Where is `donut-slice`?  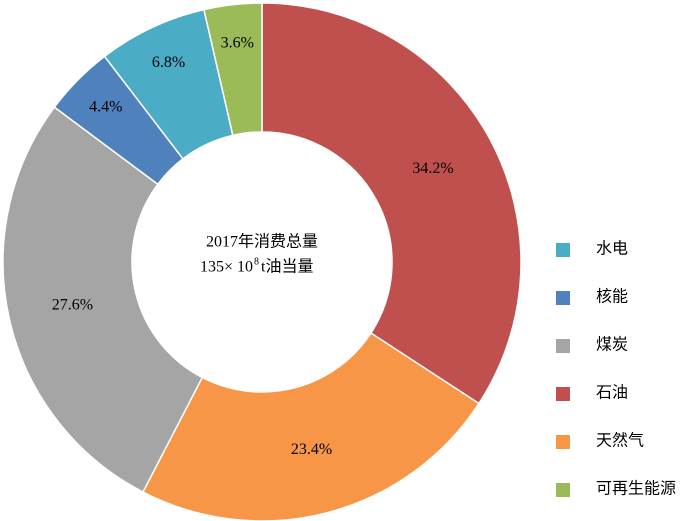 donut-slice is located at coordinates (233, 69).